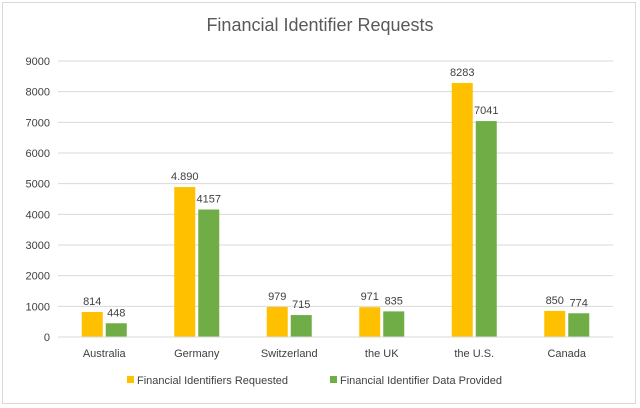 This screenshot has height=408, width=640. What do you see at coordinates (370, 297) in the screenshot?
I see `data-label: 971` at bounding box center [370, 297].